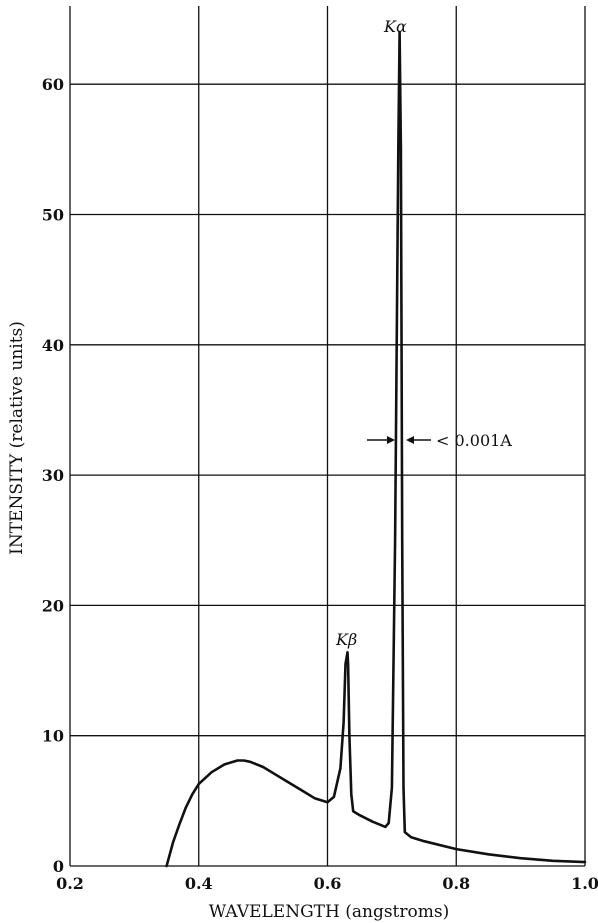 Image resolution: width=598 pixels, height=923 pixels. I want to click on x-tick-label: 0.2, so click(70, 883).